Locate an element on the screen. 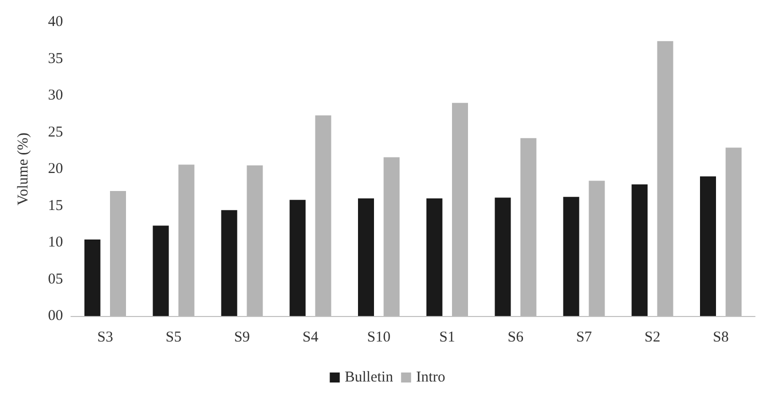 This screenshot has width=775, height=402. x-tick-label: S4 is located at coordinates (310, 338).